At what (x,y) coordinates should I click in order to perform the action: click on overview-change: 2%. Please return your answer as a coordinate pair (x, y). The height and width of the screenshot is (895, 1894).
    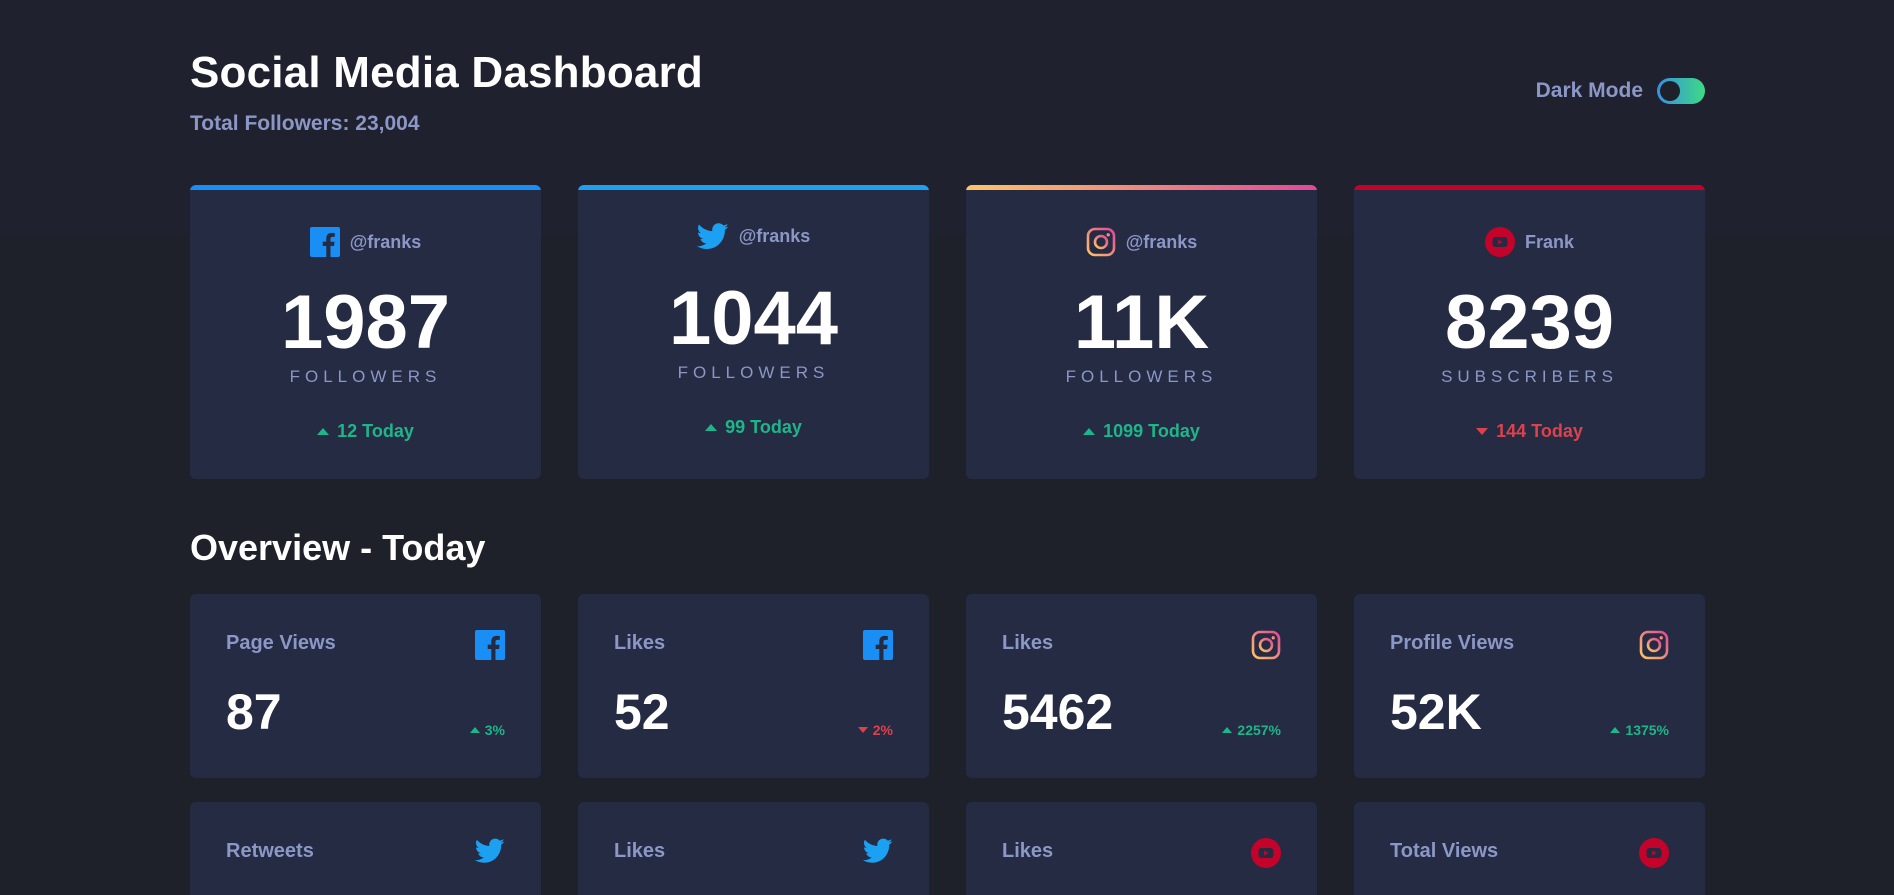
    Looking at the image, I should click on (875, 730).